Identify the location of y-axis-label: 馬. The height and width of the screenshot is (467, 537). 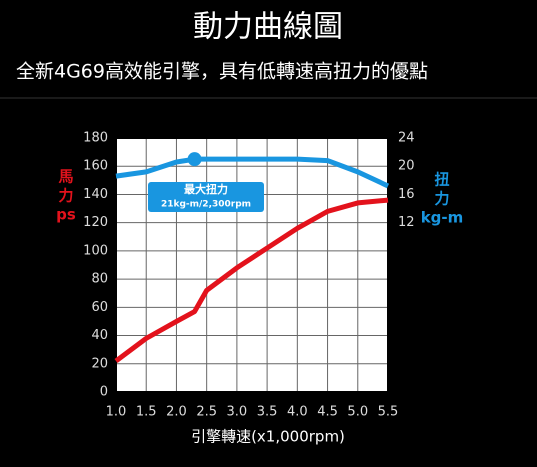
(65, 177).